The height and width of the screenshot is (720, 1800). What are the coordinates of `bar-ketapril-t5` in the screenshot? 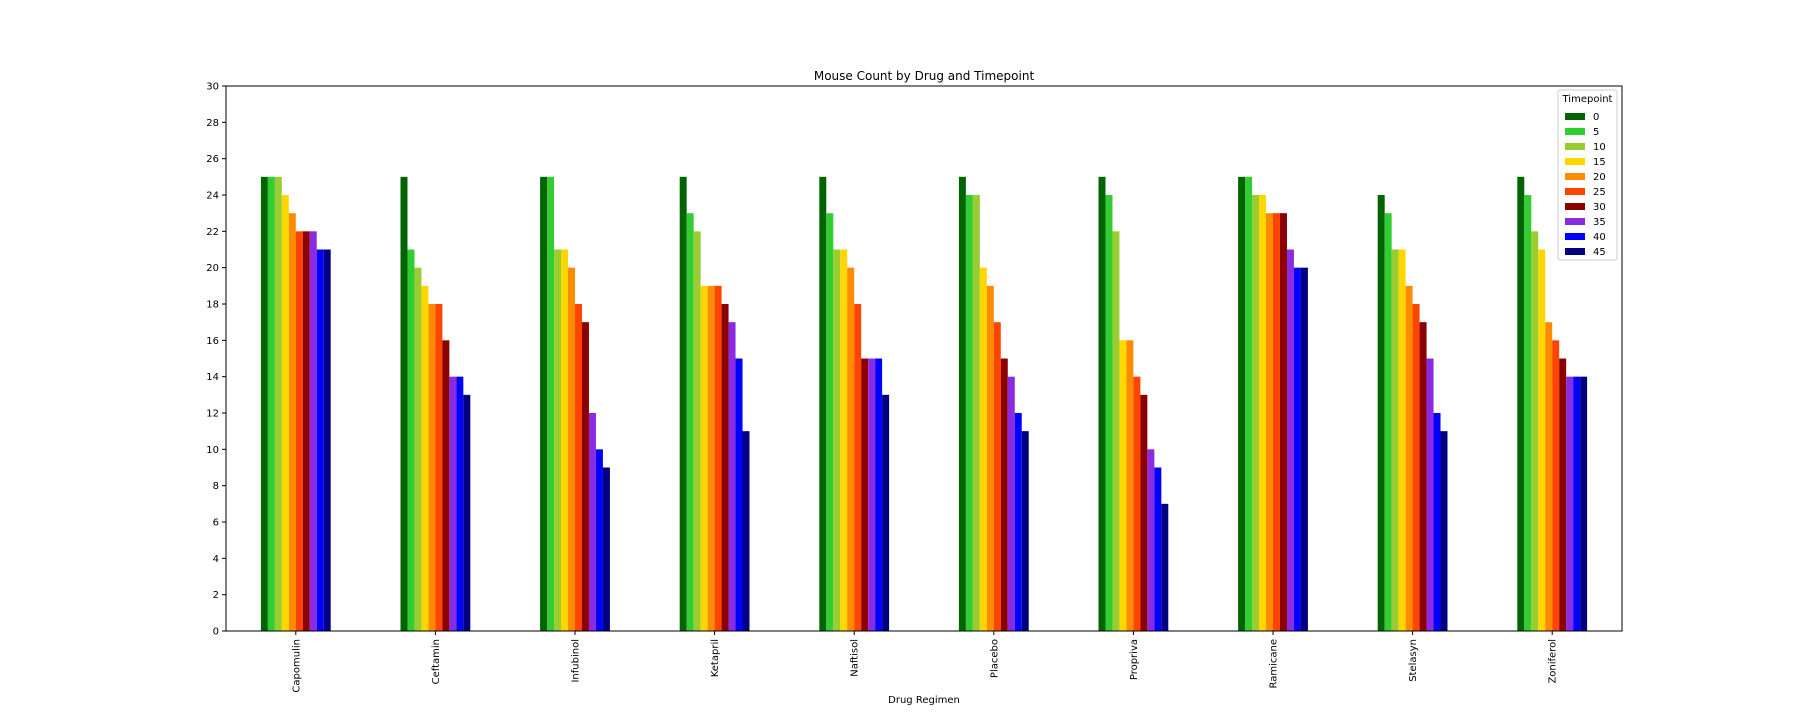 It's located at (690, 422).